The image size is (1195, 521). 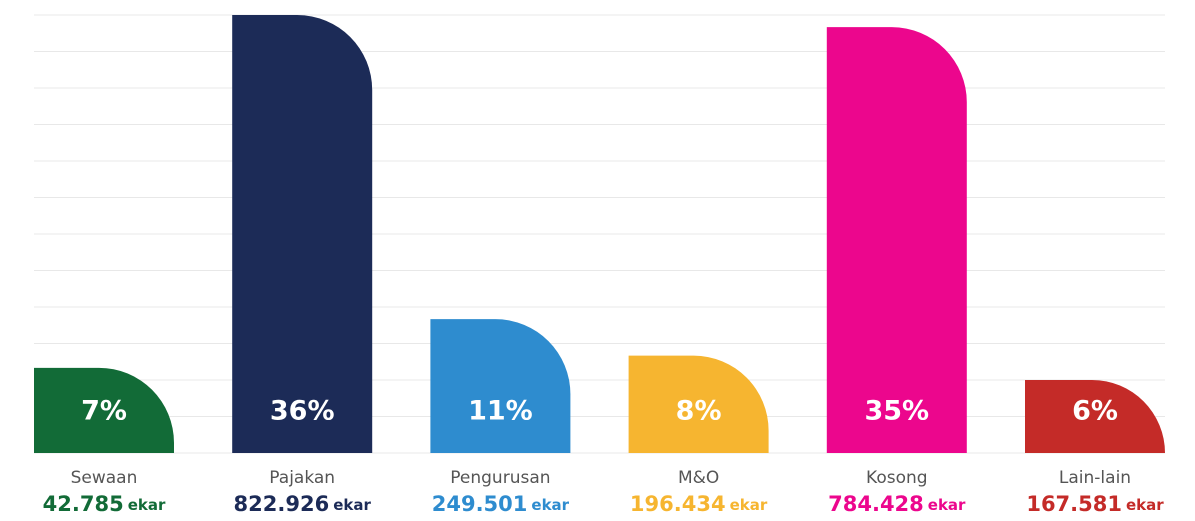 I want to click on value-label: 35%, so click(x=896, y=411).